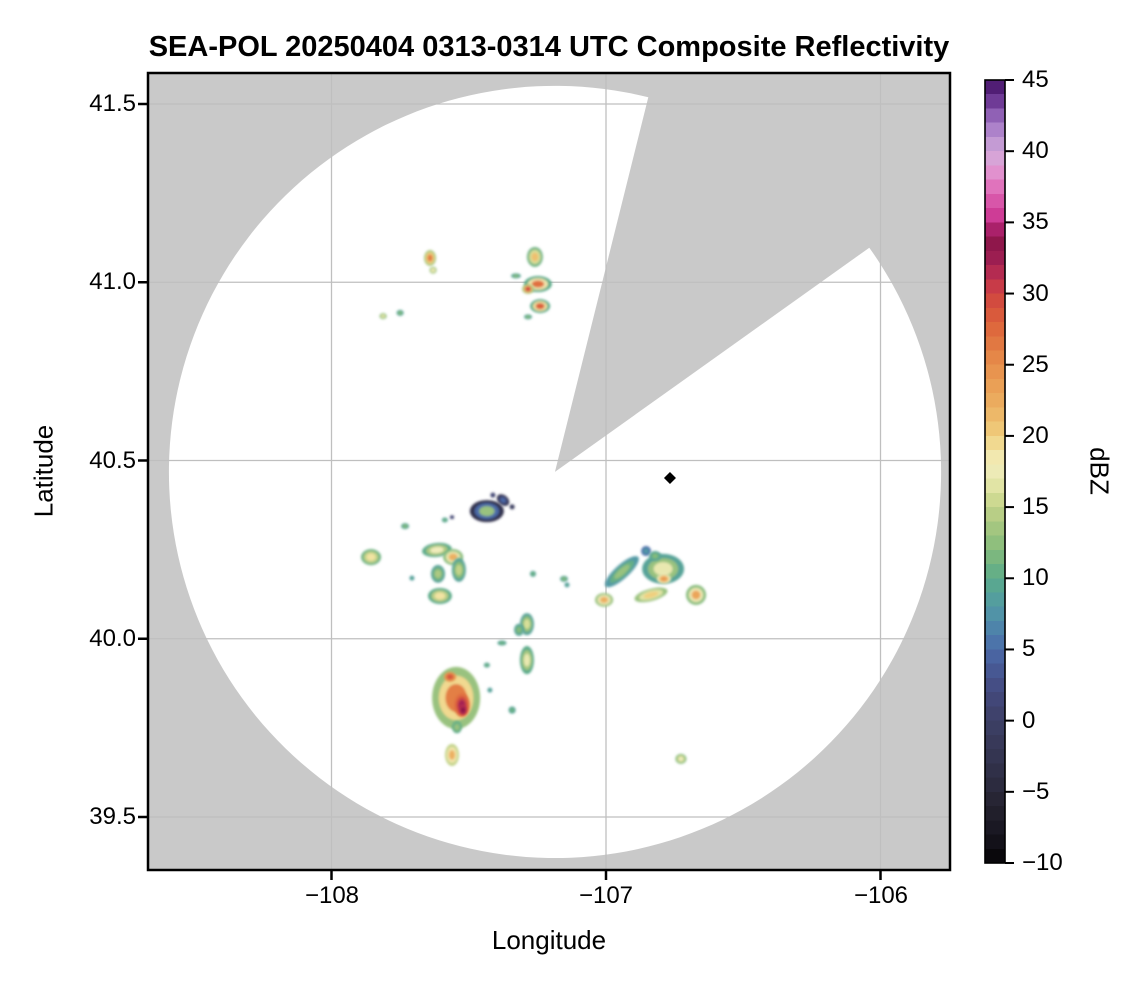 This screenshot has width=1146, height=990. What do you see at coordinates (1035, 577) in the screenshot?
I see `colorbar-tick-label: 10` at bounding box center [1035, 577].